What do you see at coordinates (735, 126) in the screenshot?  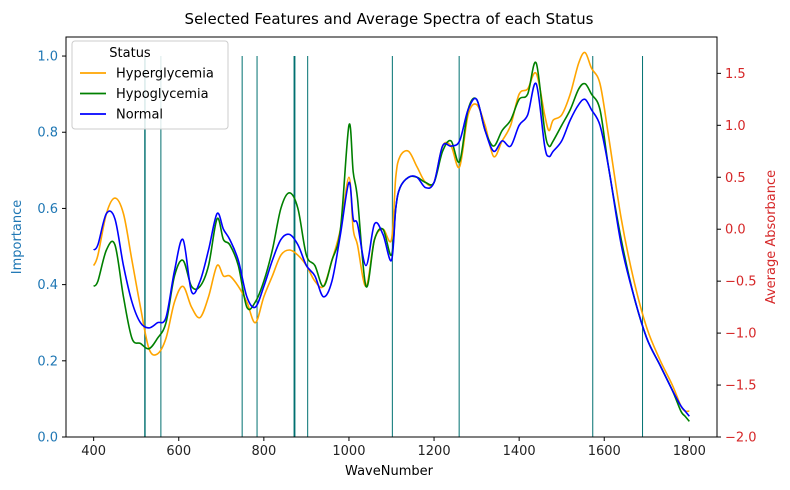 I see `y-right-tick-label: 1.0` at bounding box center [735, 126].